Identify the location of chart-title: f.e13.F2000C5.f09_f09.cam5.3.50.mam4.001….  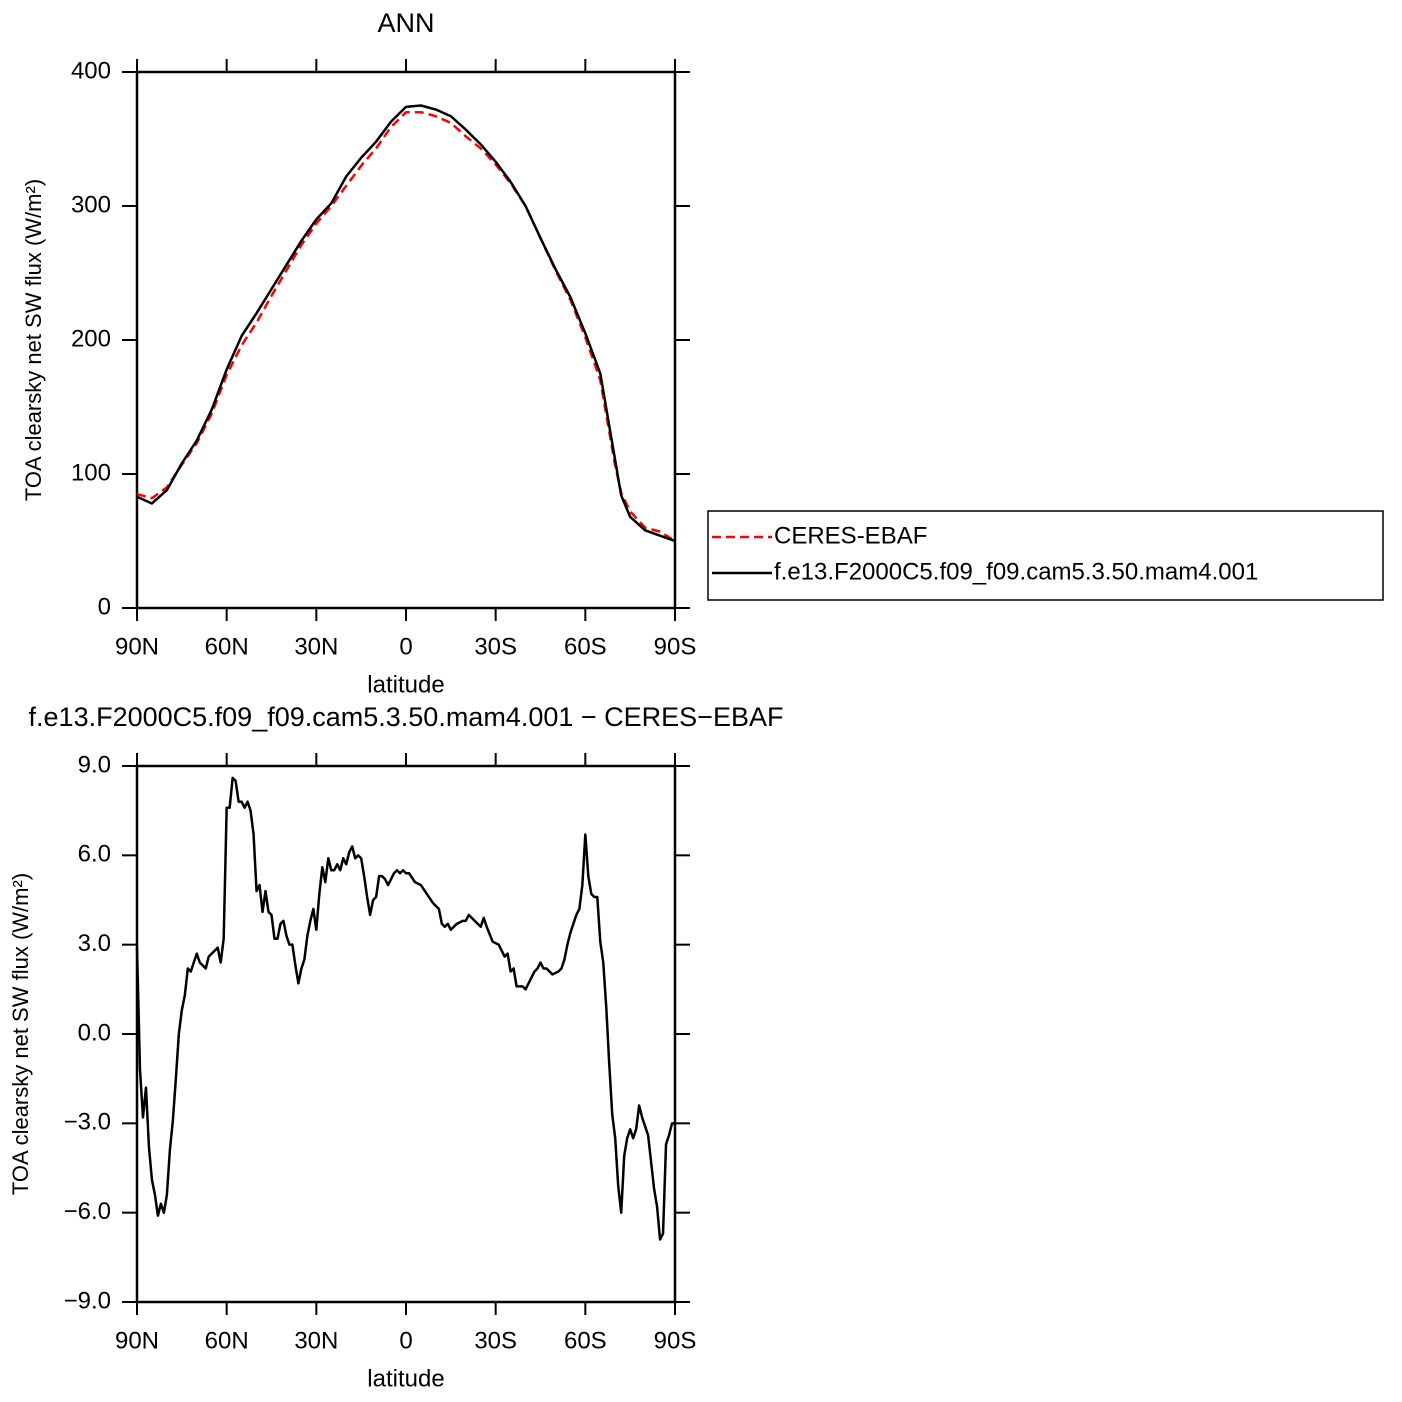
(406, 717).